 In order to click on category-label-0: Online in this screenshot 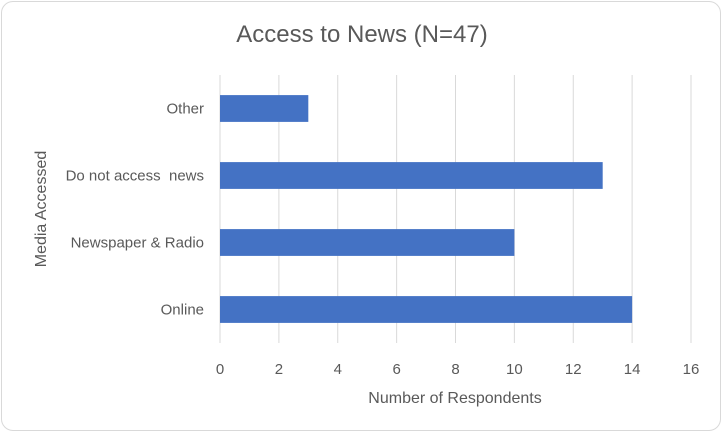, I will do `click(182, 310)`.